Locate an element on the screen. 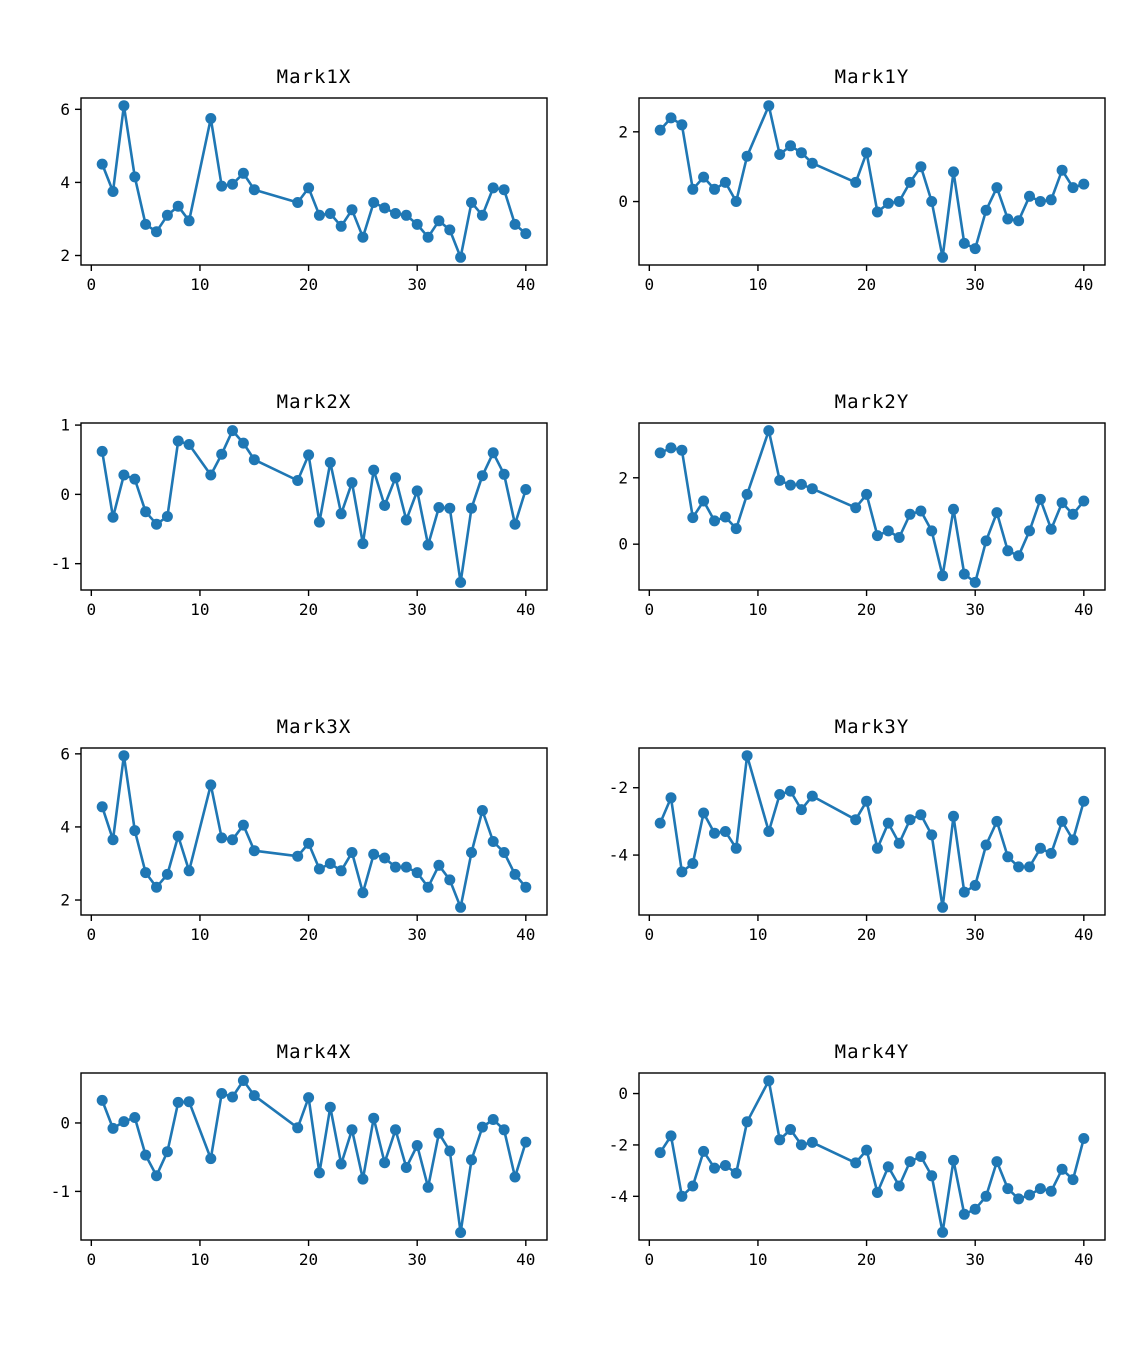 This screenshot has width=1131, height=1352. line-chart-mark3x: 0 10 20 30 40 2 4 6 is located at coordinates (304, 844).